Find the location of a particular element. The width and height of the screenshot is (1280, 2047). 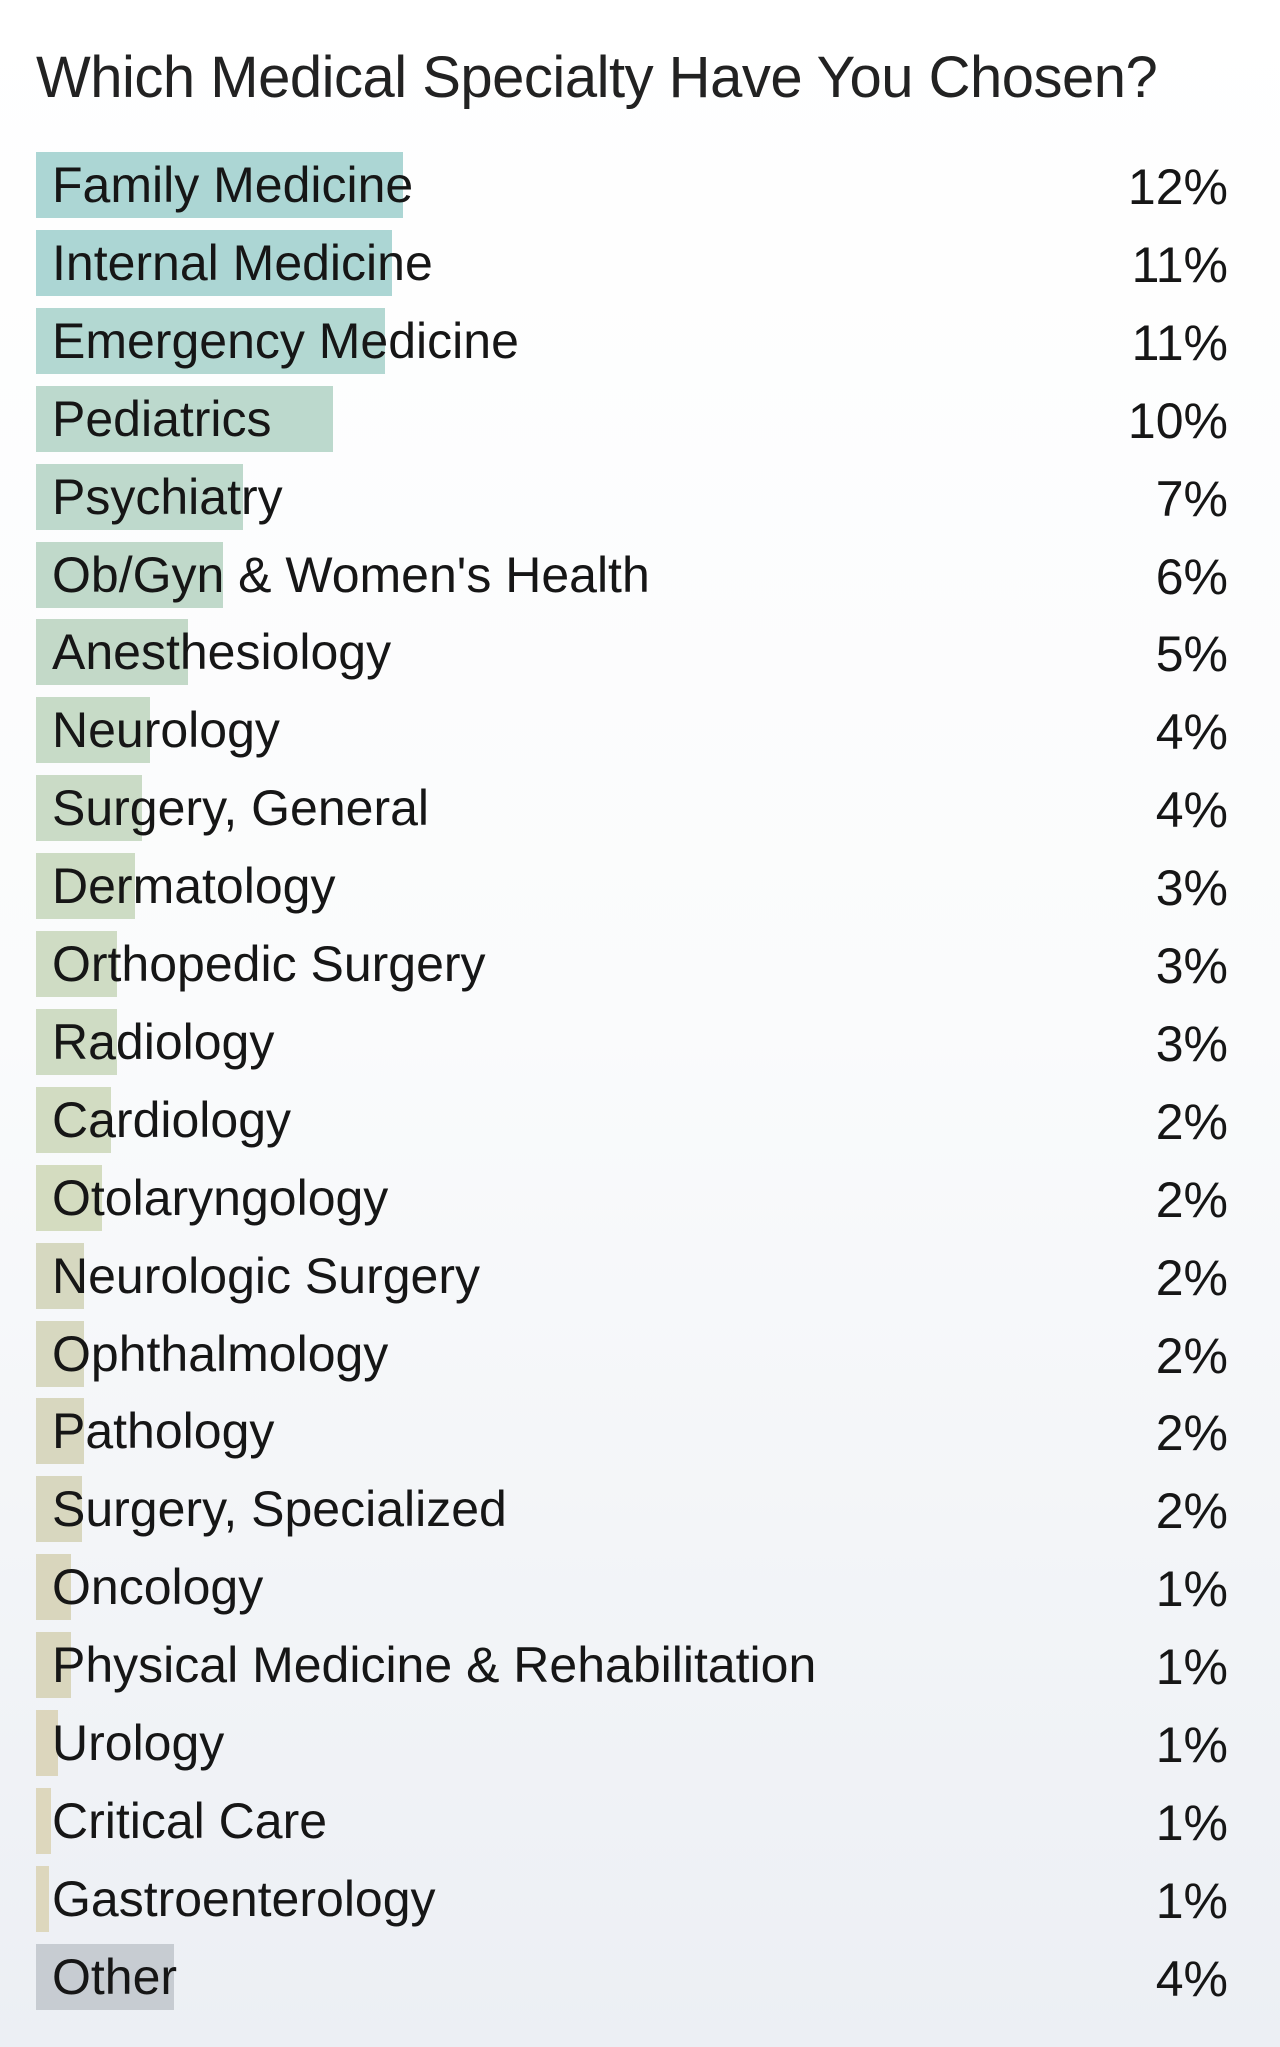

bar-row: Orthopedic Surgery 3% is located at coordinates (640, 964).